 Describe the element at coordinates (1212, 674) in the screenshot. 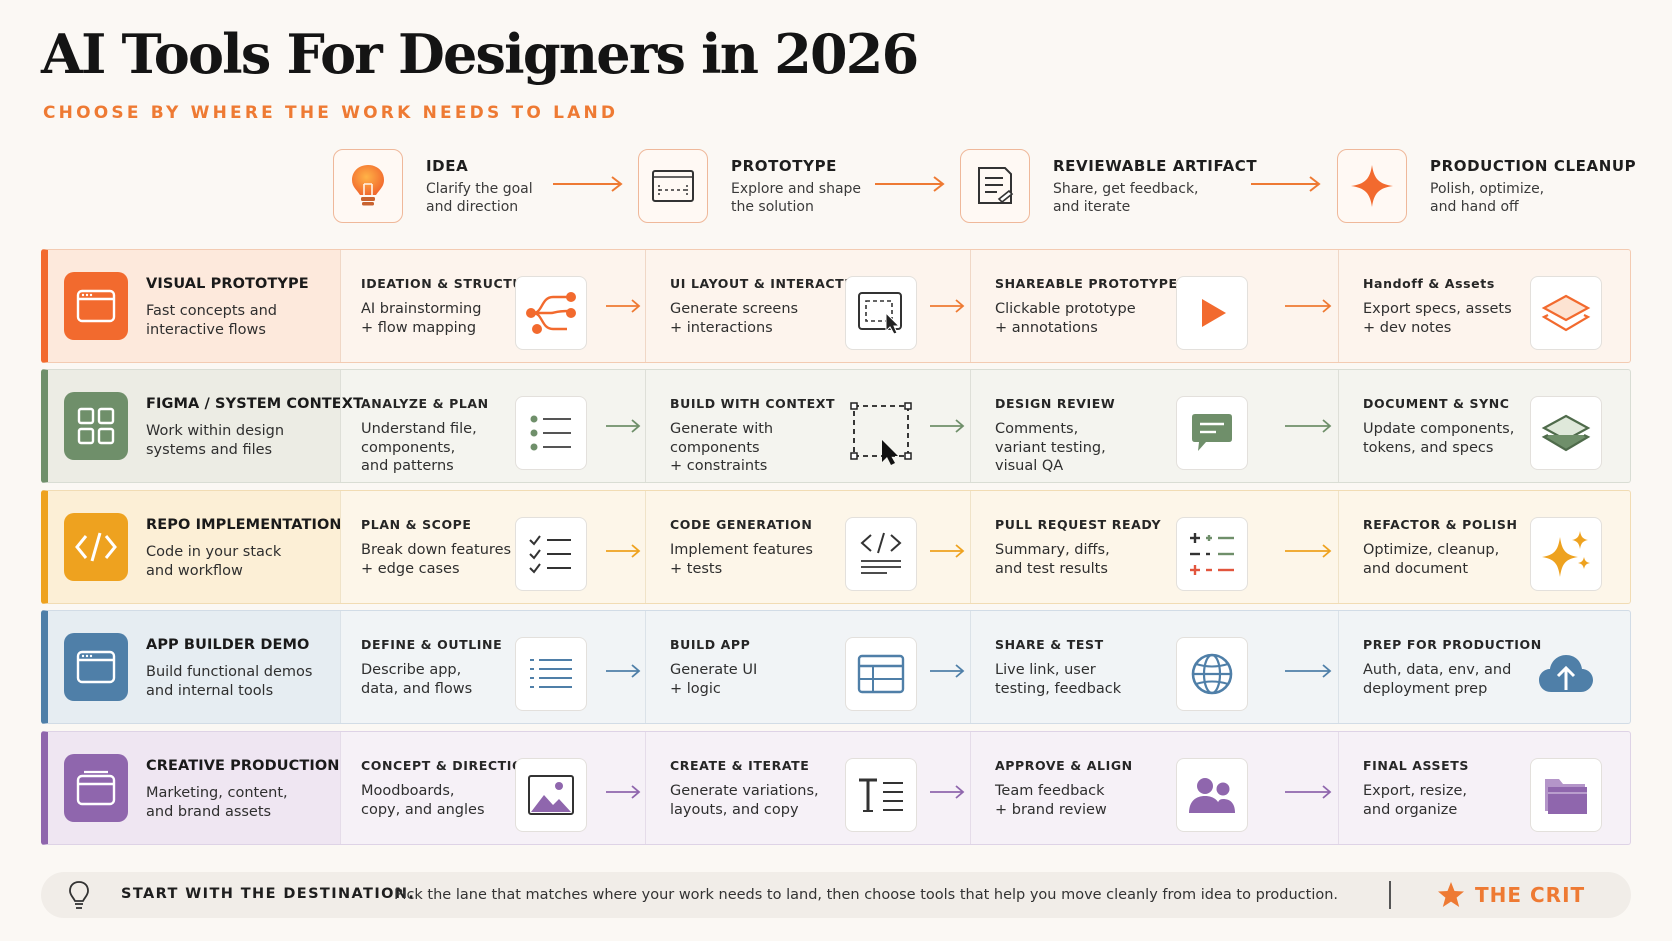

I see `globe-icon` at that location.